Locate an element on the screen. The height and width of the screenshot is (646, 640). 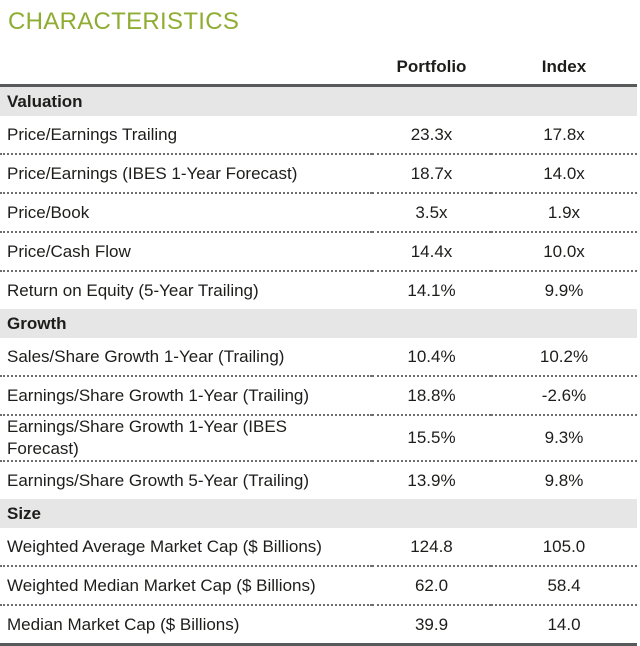
index-value: -2.6% is located at coordinates (564, 396).